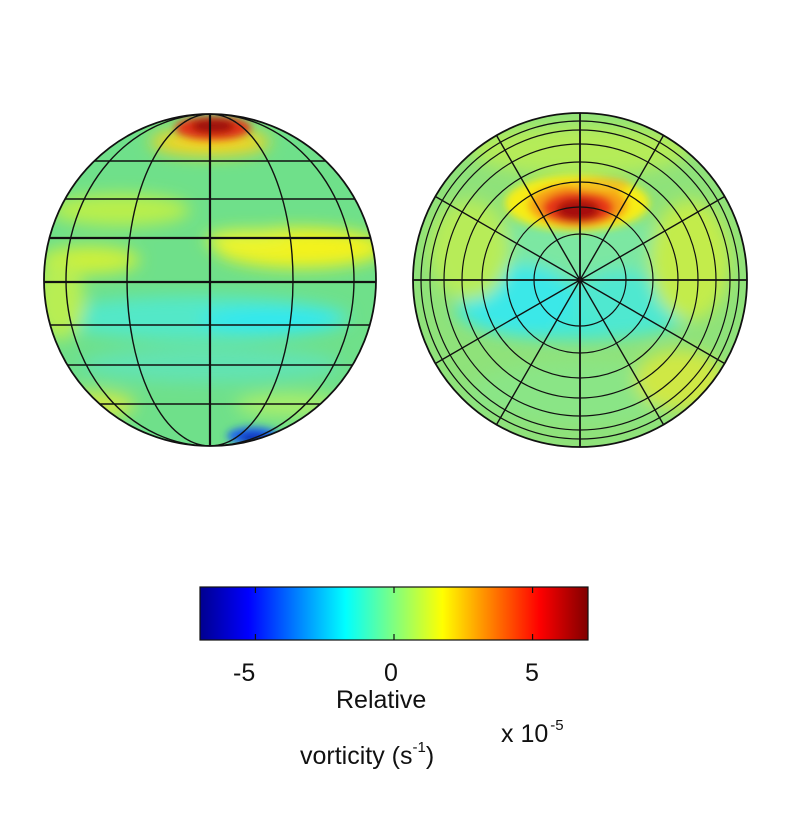  I want to click on colorbar-unit-exponent: -1, so click(419, 747).